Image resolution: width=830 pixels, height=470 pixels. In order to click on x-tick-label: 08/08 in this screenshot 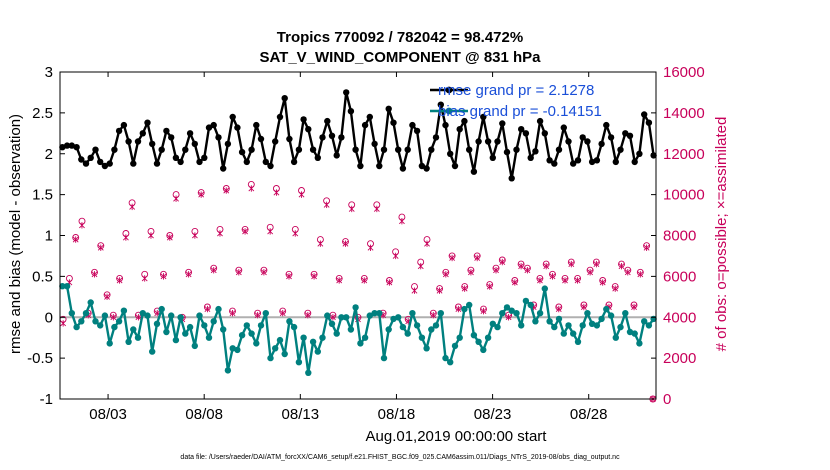, I will do `click(204, 414)`.